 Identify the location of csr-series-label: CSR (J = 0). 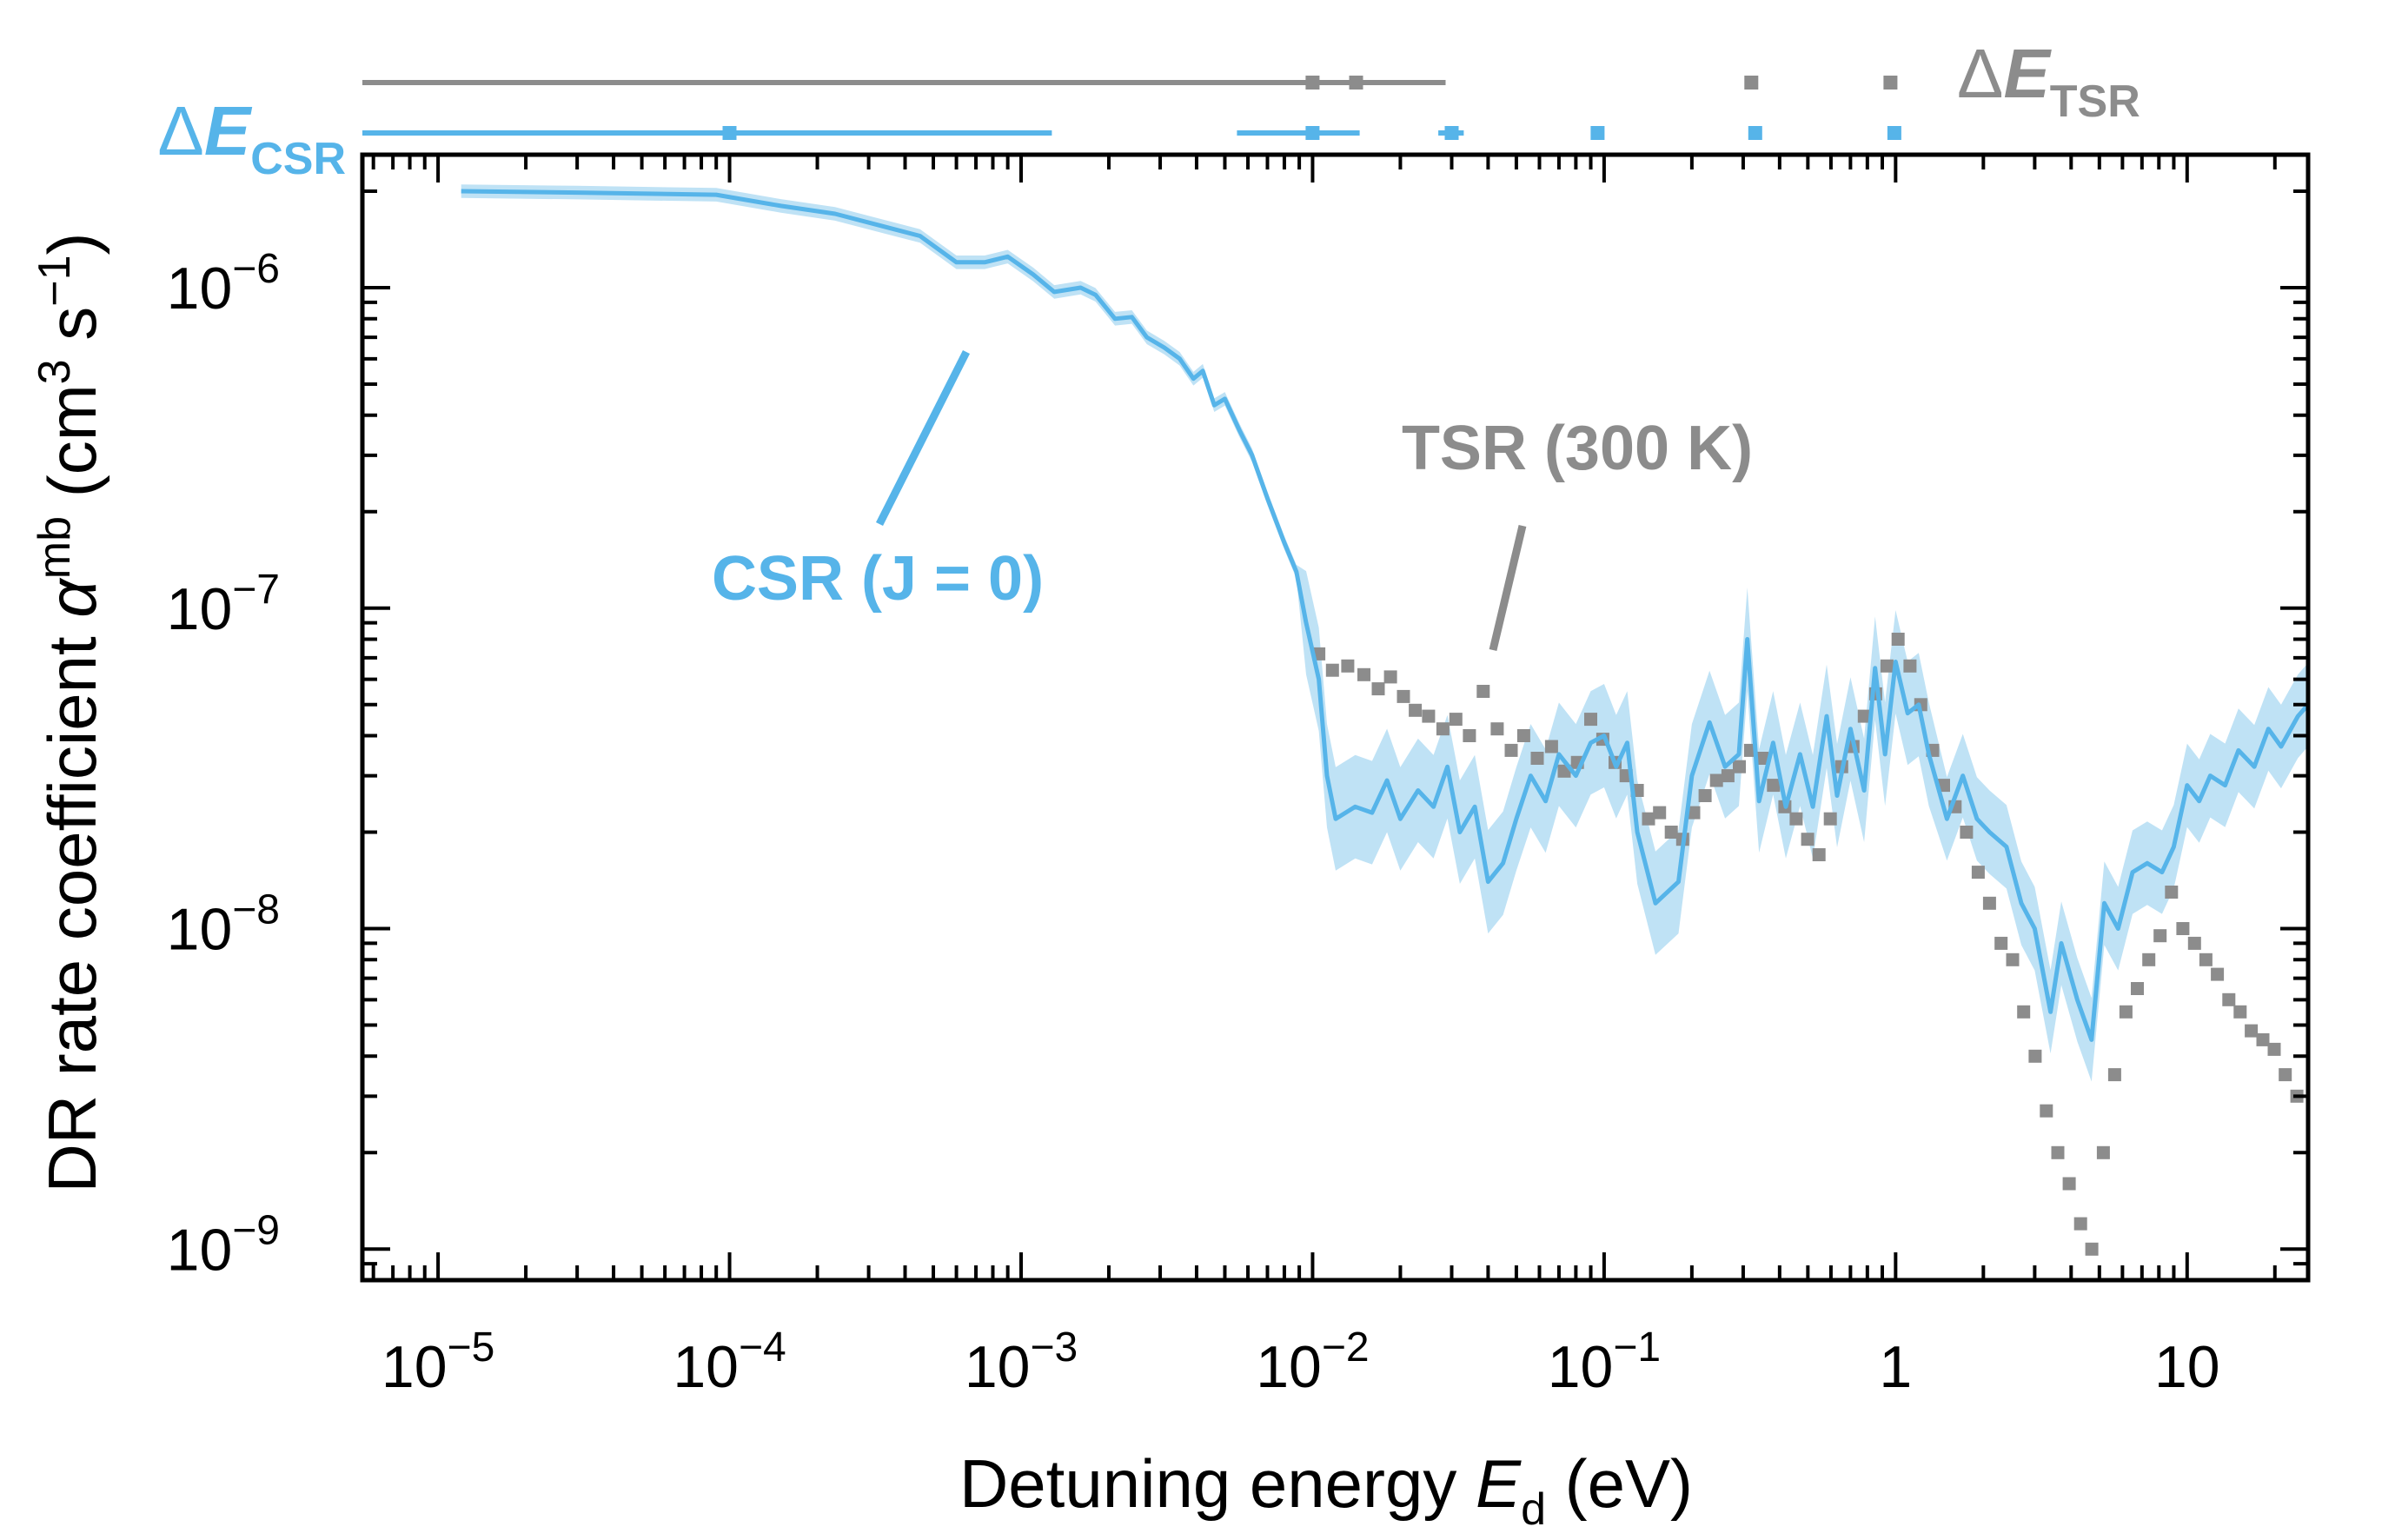
(878, 579).